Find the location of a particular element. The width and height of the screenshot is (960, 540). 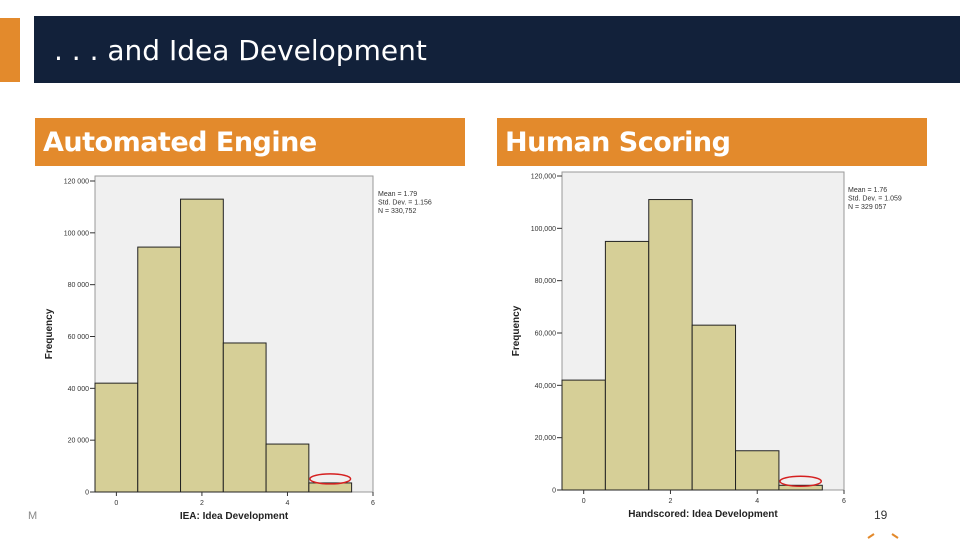

slide-title: . . . and Idea Development is located at coordinates (240, 50).